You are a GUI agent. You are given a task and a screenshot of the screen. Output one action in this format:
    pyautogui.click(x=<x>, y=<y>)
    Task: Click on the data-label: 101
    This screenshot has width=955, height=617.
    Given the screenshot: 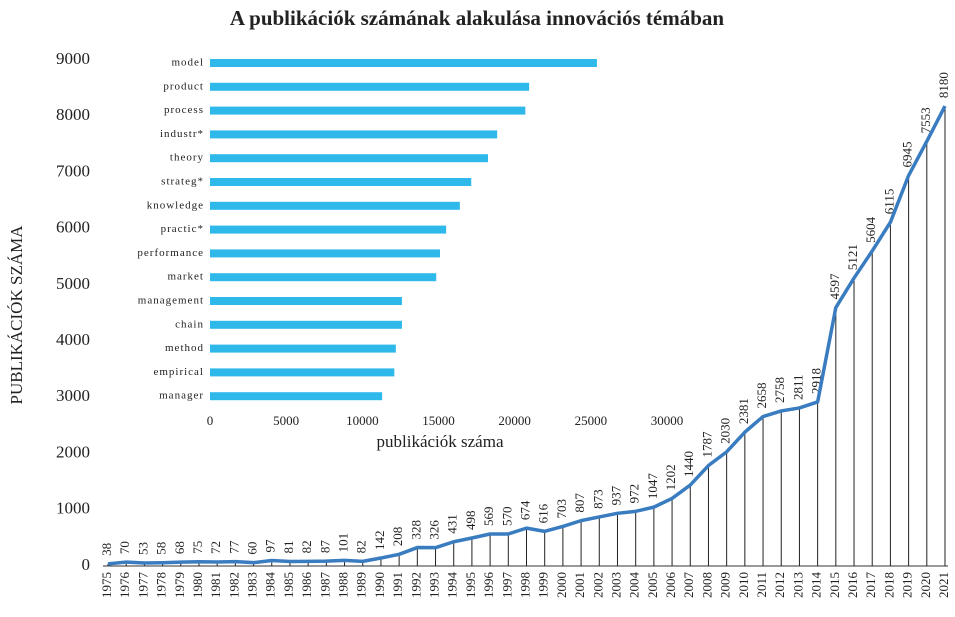 What is the action you would take?
    pyautogui.click(x=343, y=543)
    